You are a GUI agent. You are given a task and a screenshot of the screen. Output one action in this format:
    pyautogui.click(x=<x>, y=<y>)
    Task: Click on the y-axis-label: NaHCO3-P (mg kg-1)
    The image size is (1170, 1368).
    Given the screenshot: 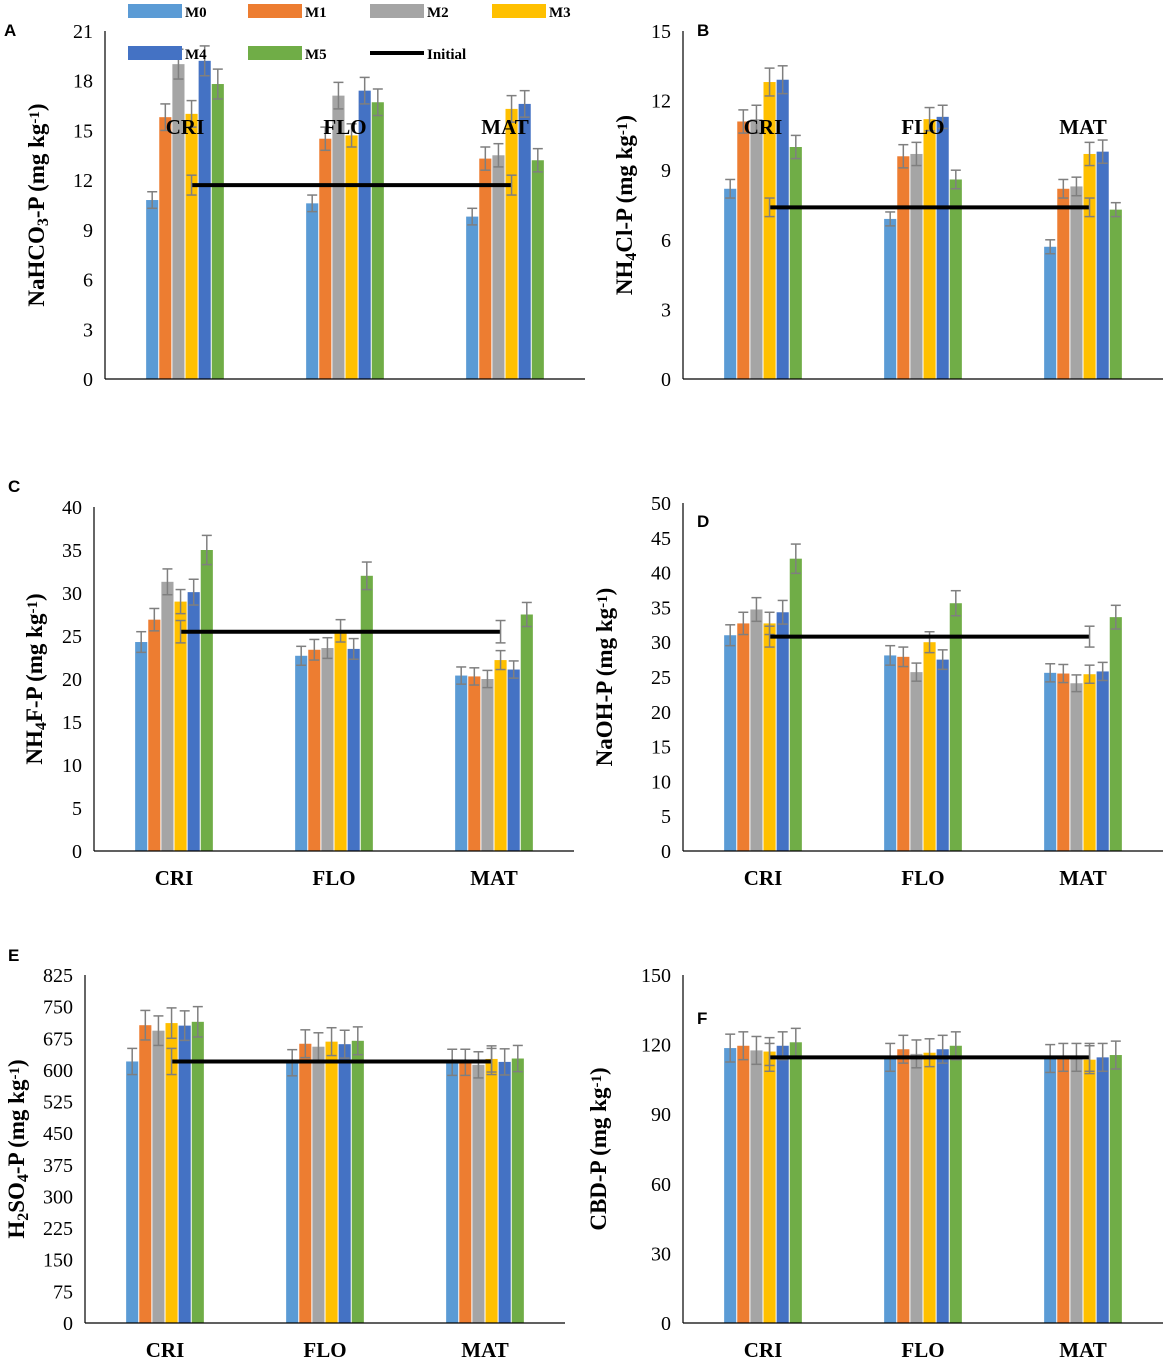 What is the action you would take?
    pyautogui.click(x=38, y=204)
    